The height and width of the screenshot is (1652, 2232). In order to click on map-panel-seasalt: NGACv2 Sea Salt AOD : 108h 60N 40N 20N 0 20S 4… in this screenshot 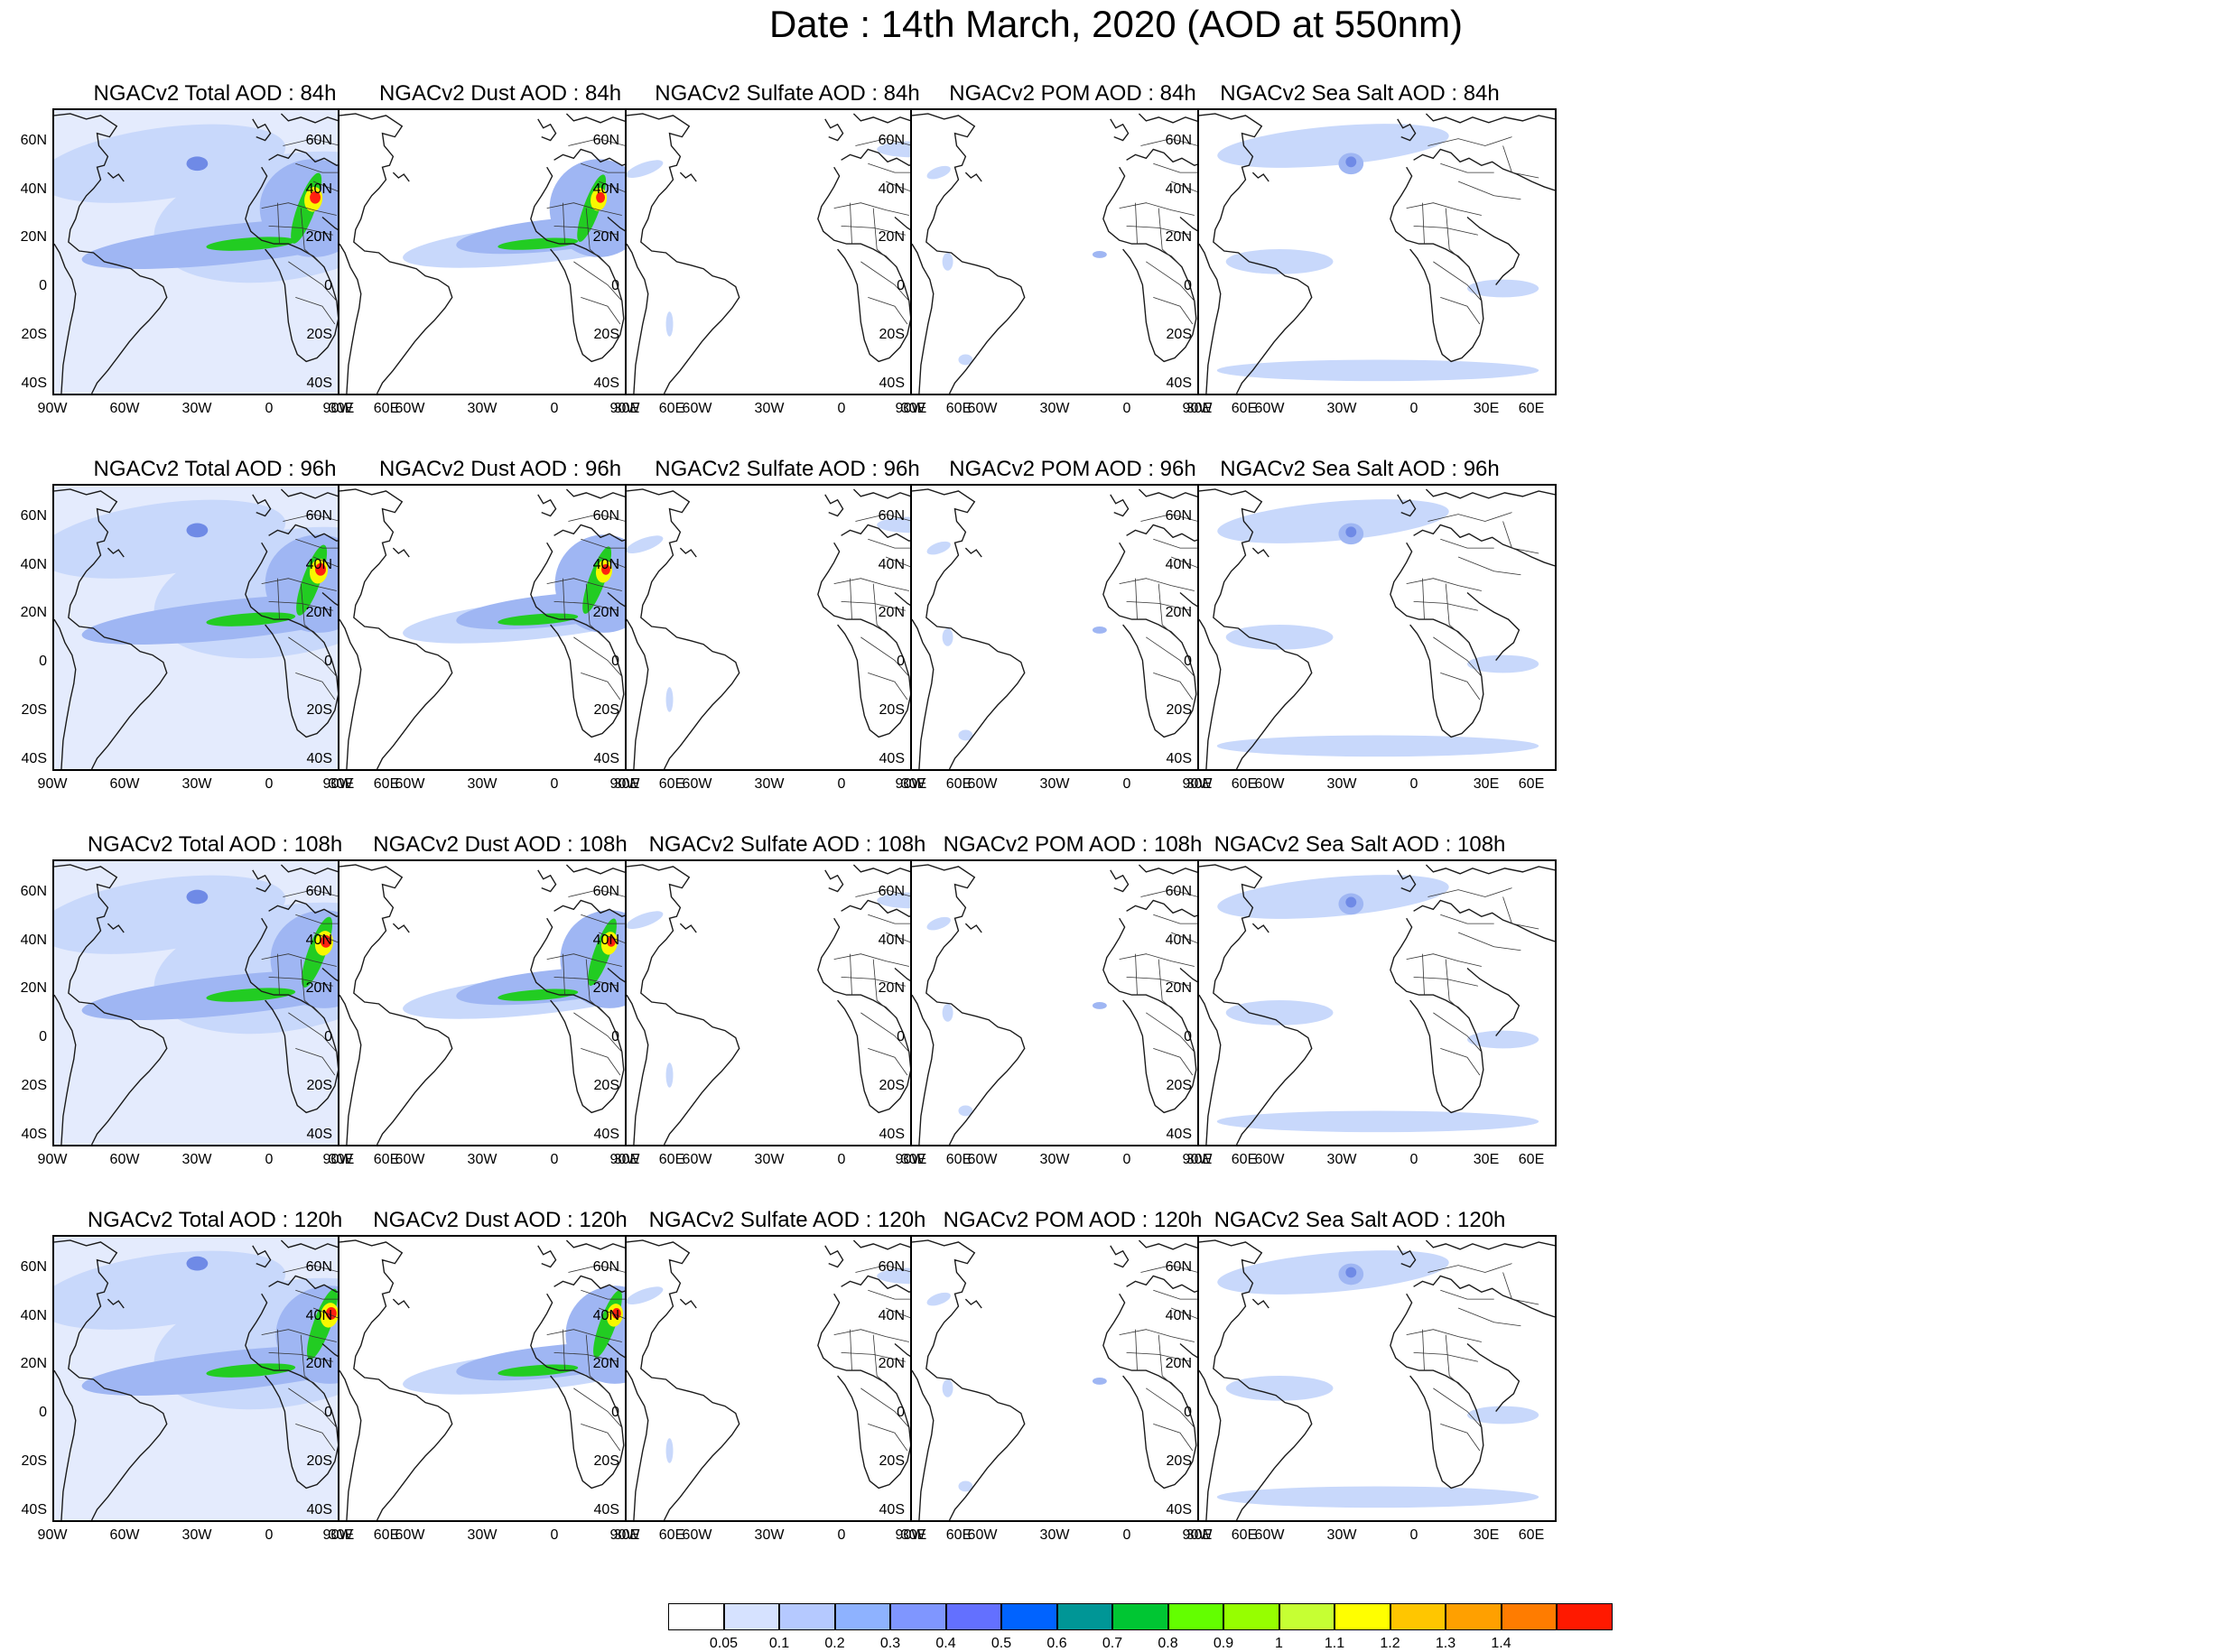, I will do `click(1359, 1012)`.